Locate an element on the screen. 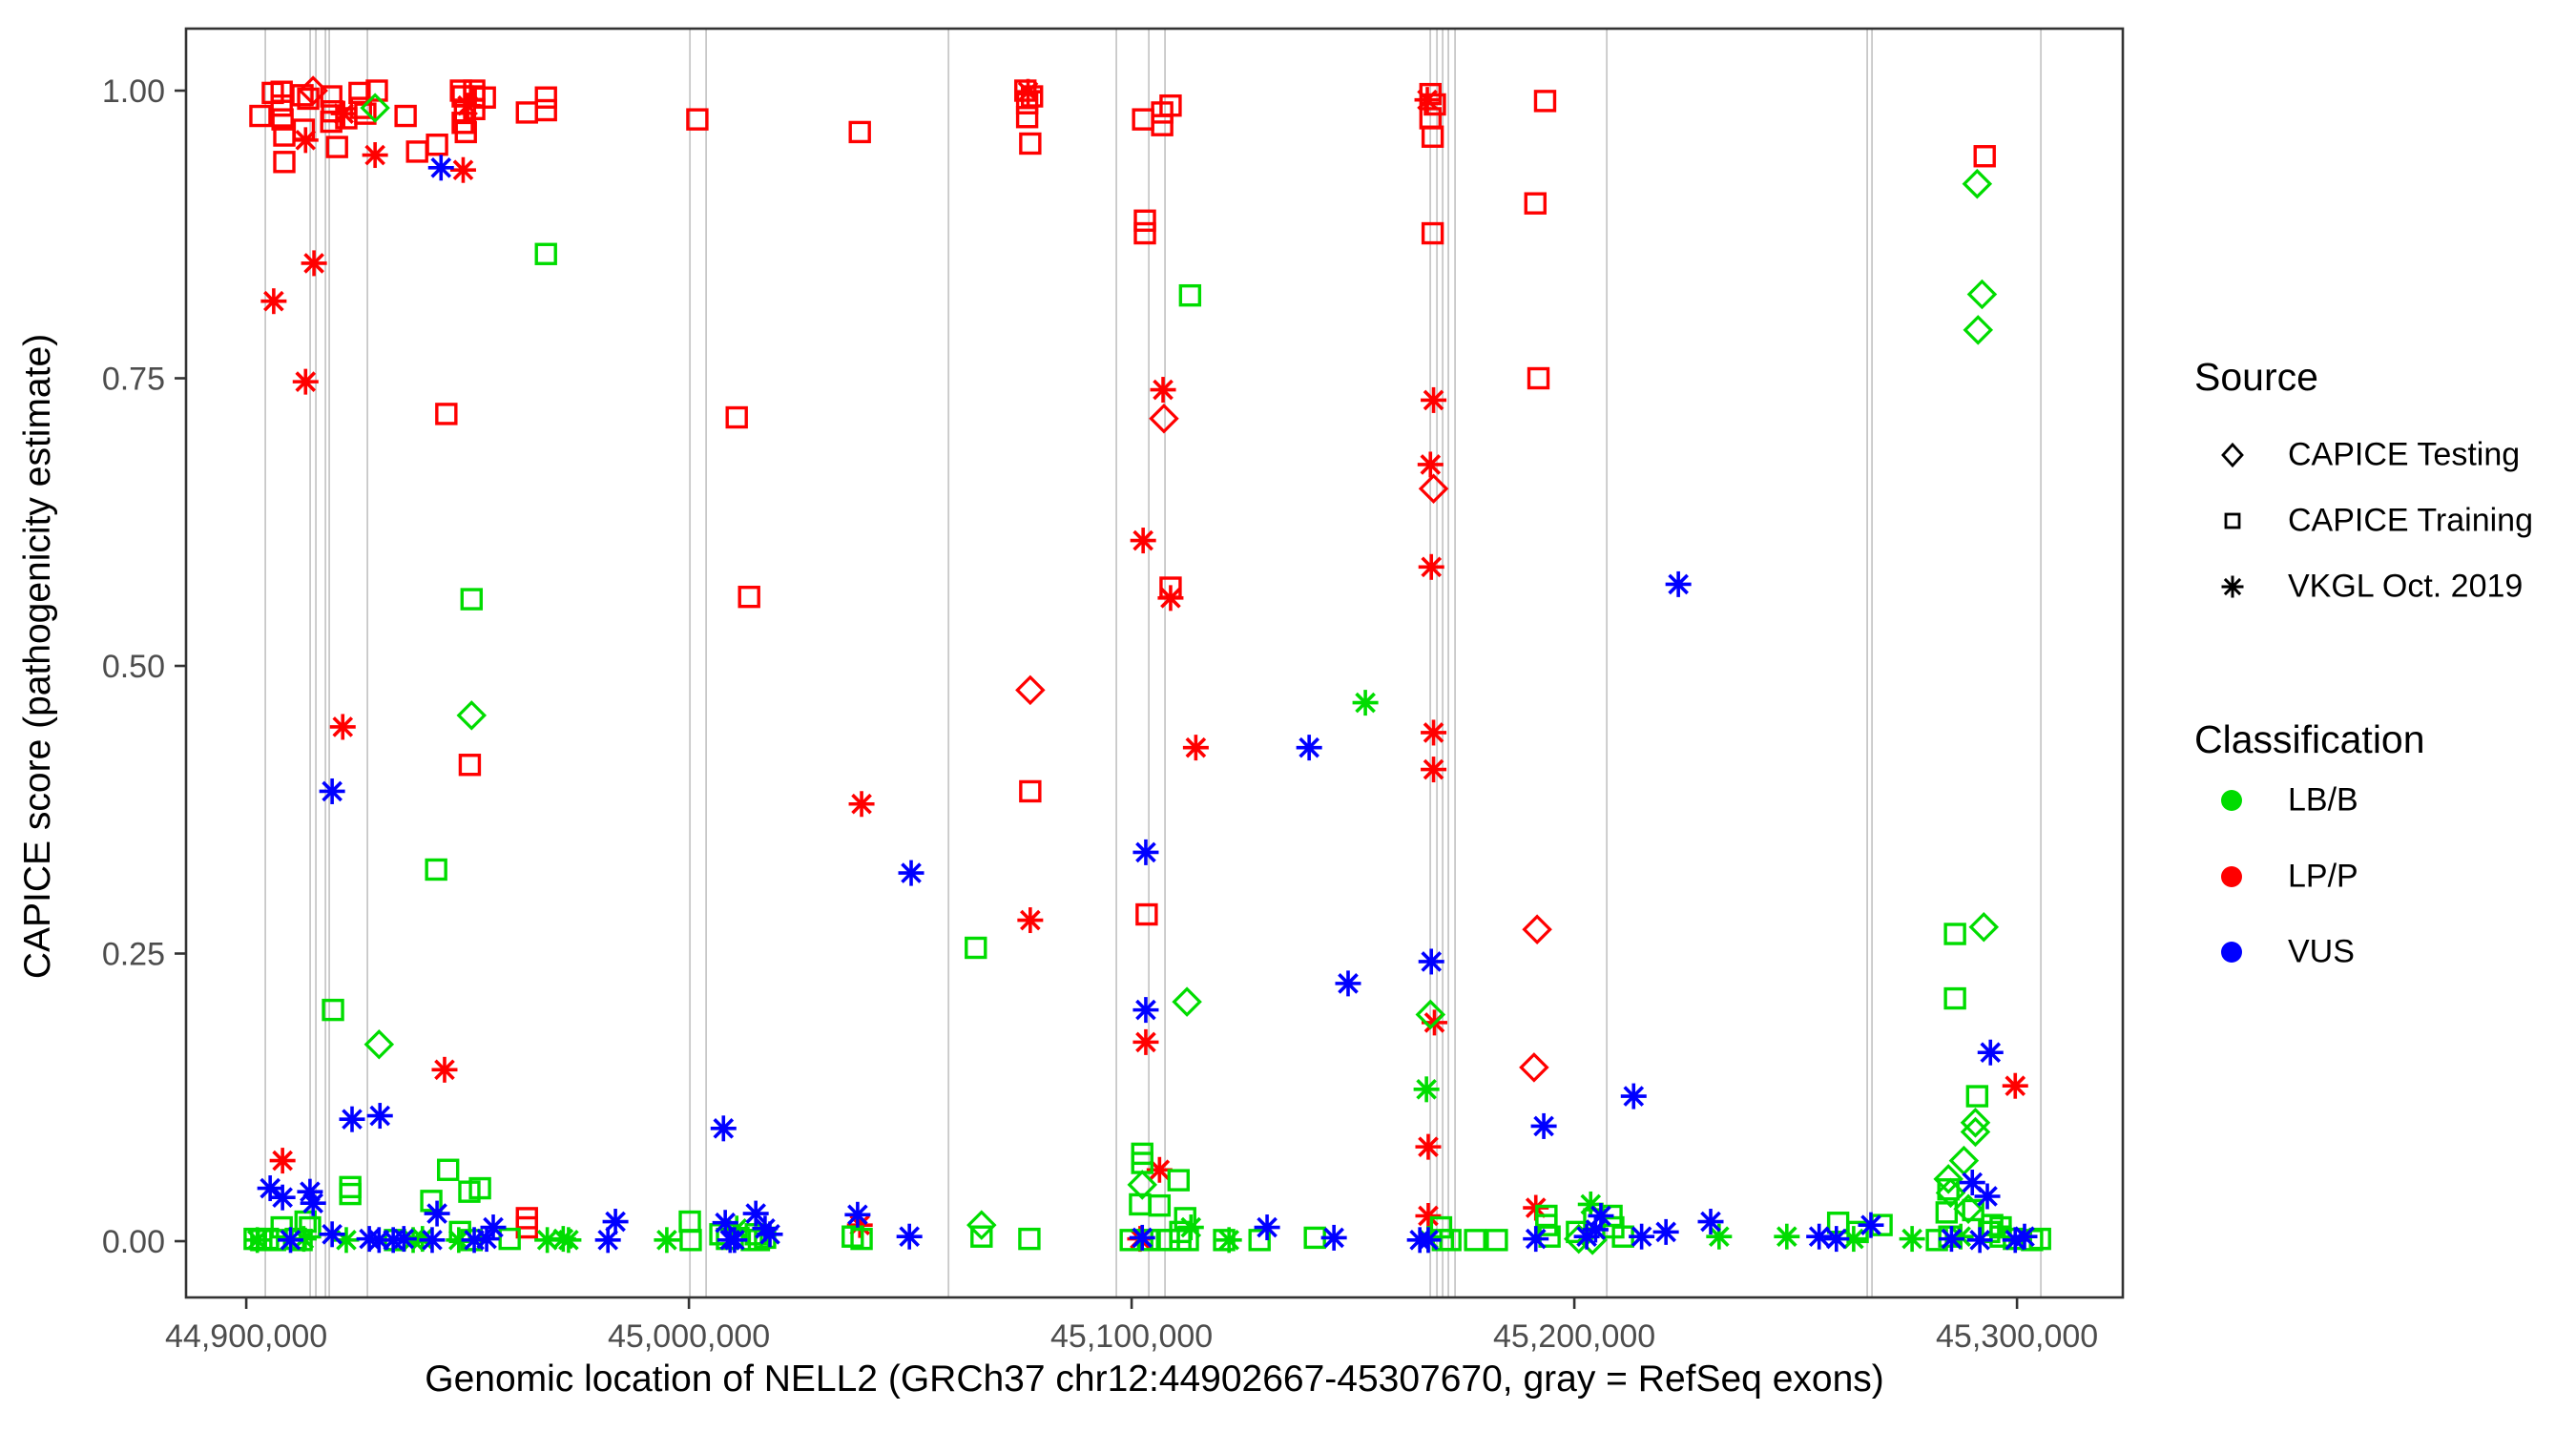 The image size is (2576, 1431). lpp-color-dot is located at coordinates (2231, 876).